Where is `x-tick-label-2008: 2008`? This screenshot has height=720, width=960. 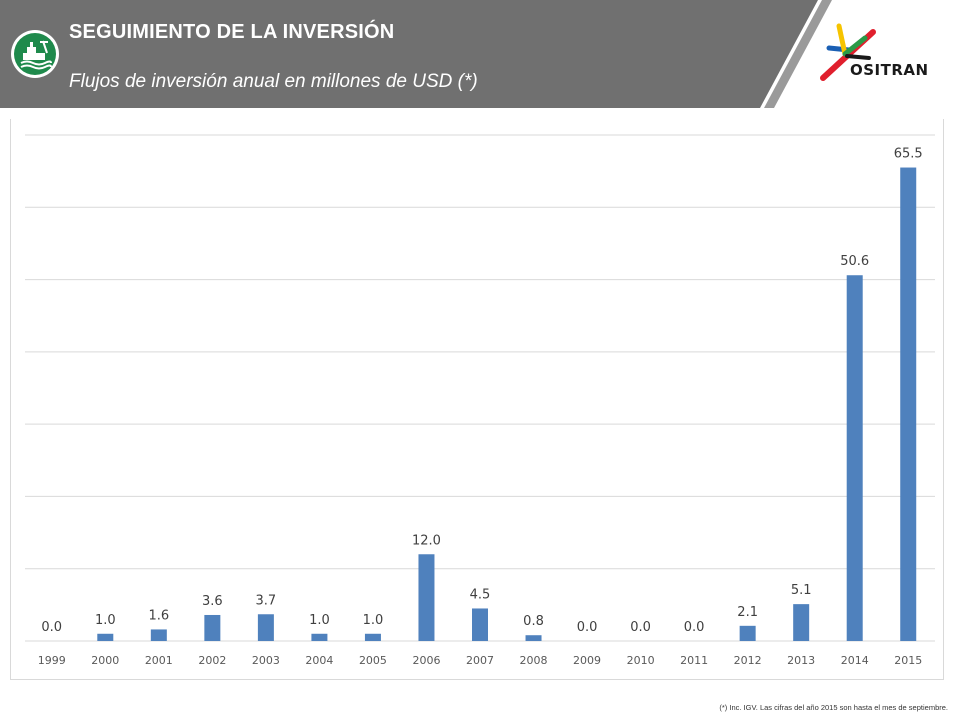 x-tick-label-2008: 2008 is located at coordinates (534, 660).